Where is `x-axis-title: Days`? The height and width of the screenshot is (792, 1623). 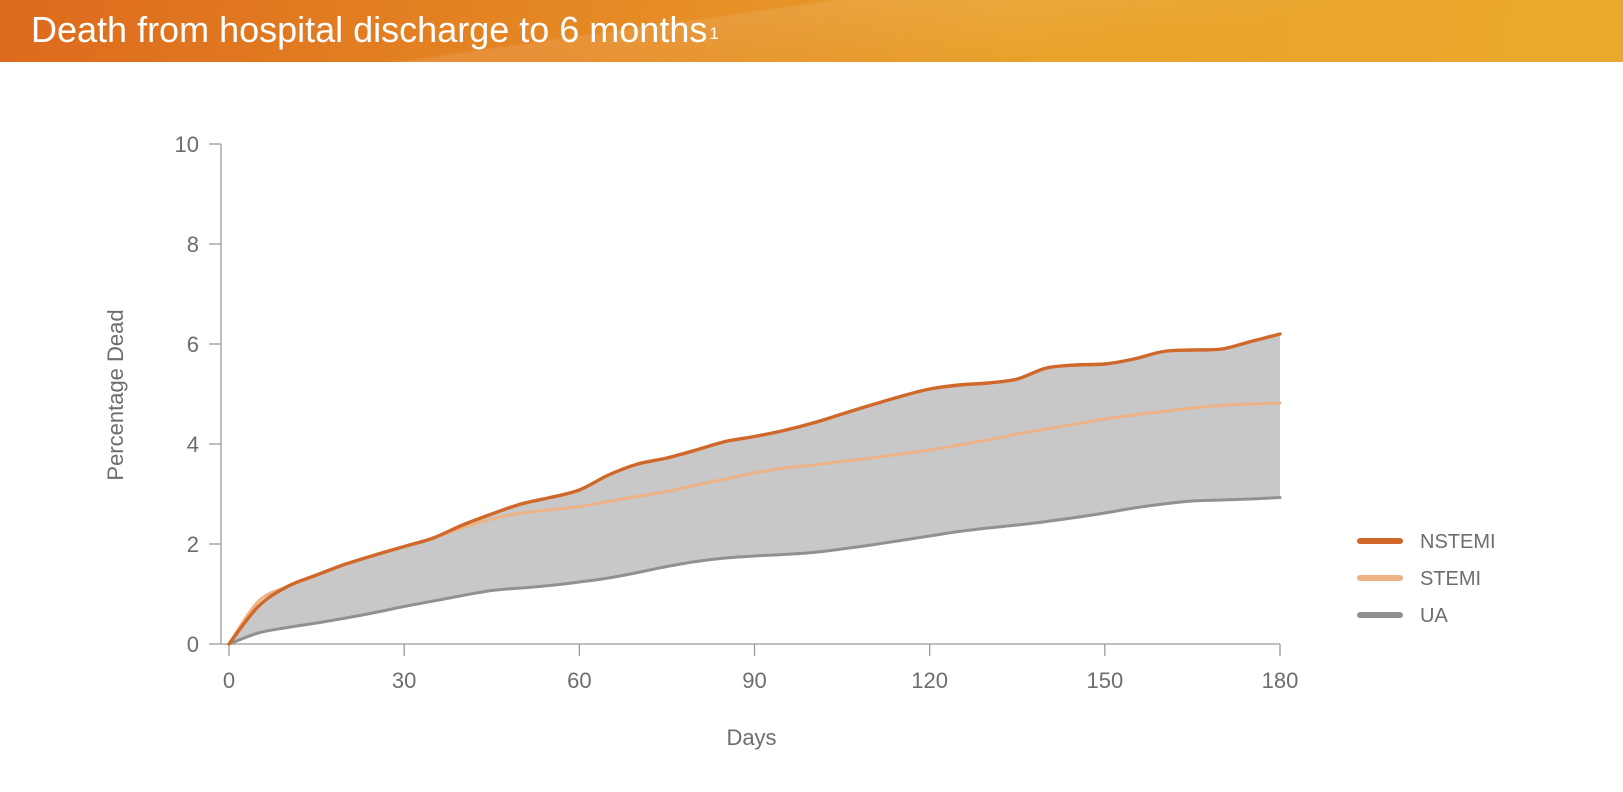 x-axis-title: Days is located at coordinates (751, 737).